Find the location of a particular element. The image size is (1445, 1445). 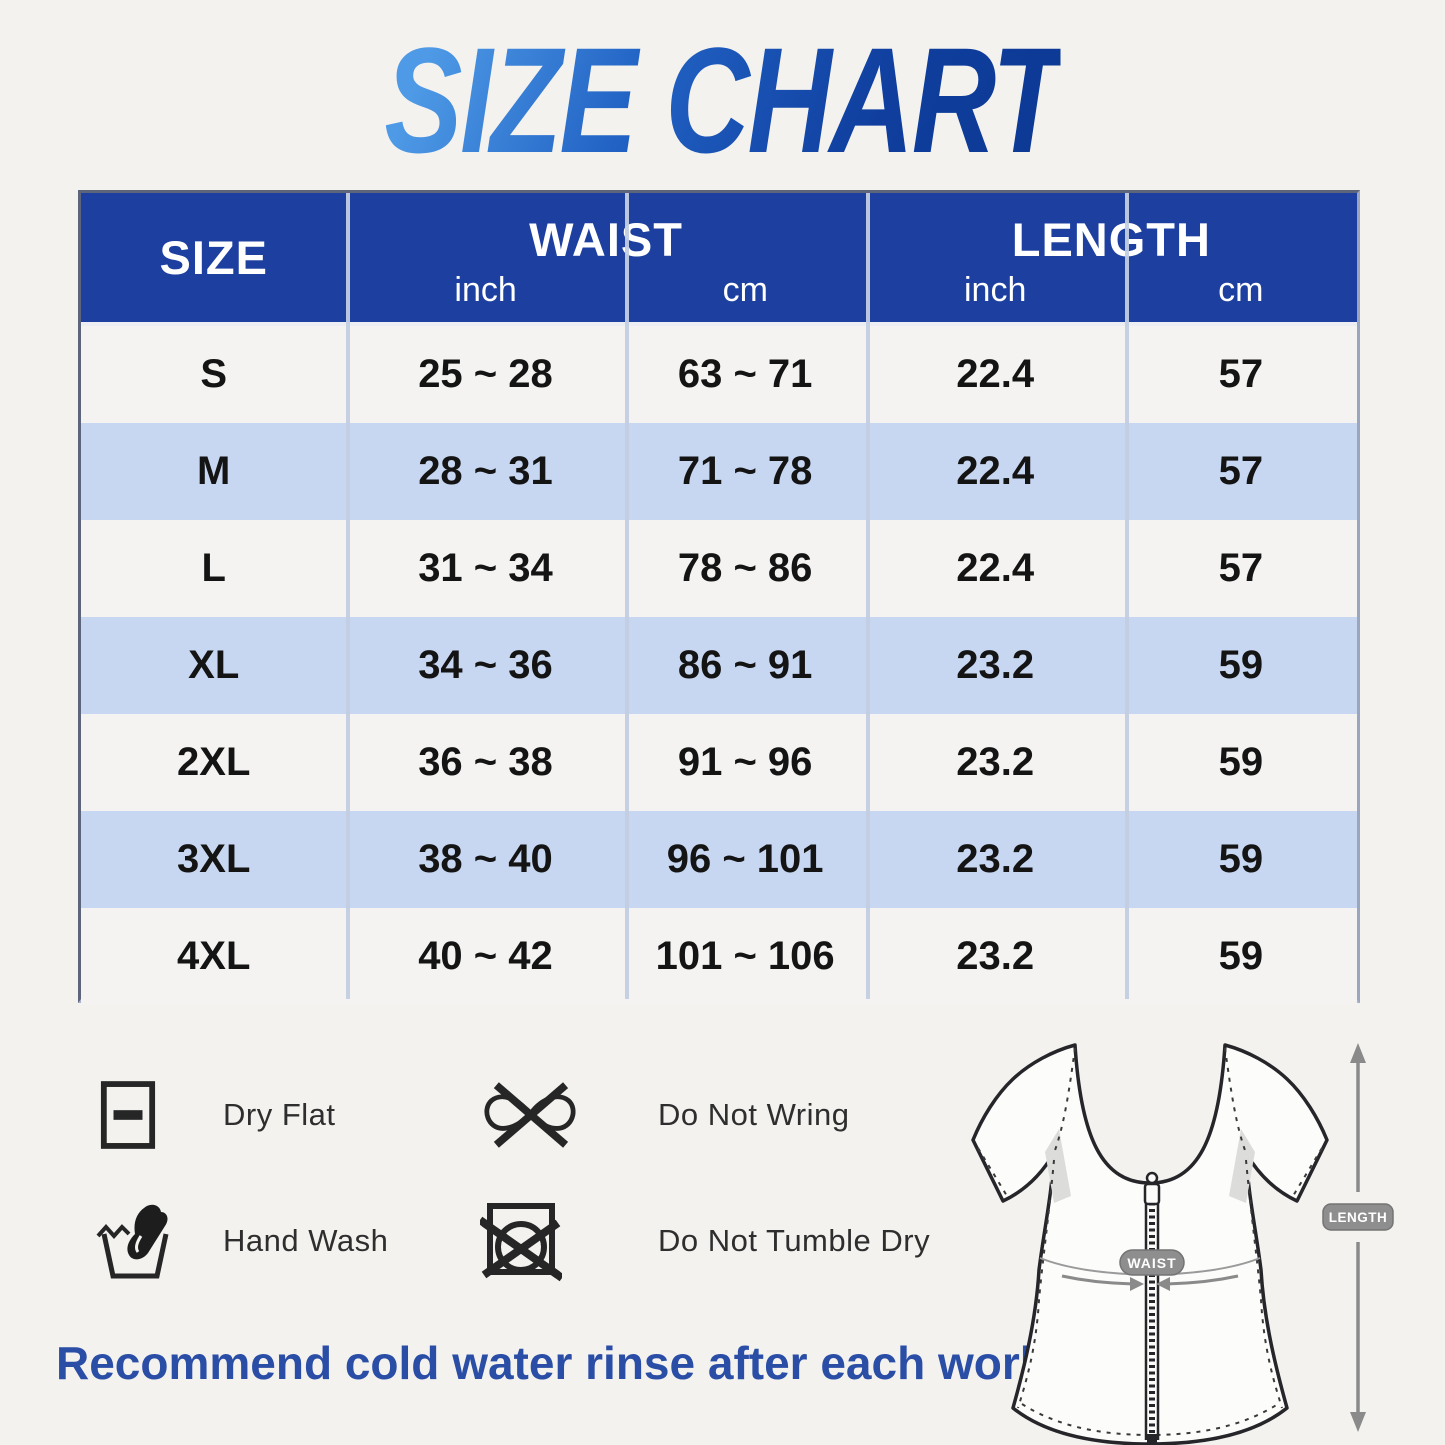

page-title: SIZE CHART is located at coordinates (723, 100).